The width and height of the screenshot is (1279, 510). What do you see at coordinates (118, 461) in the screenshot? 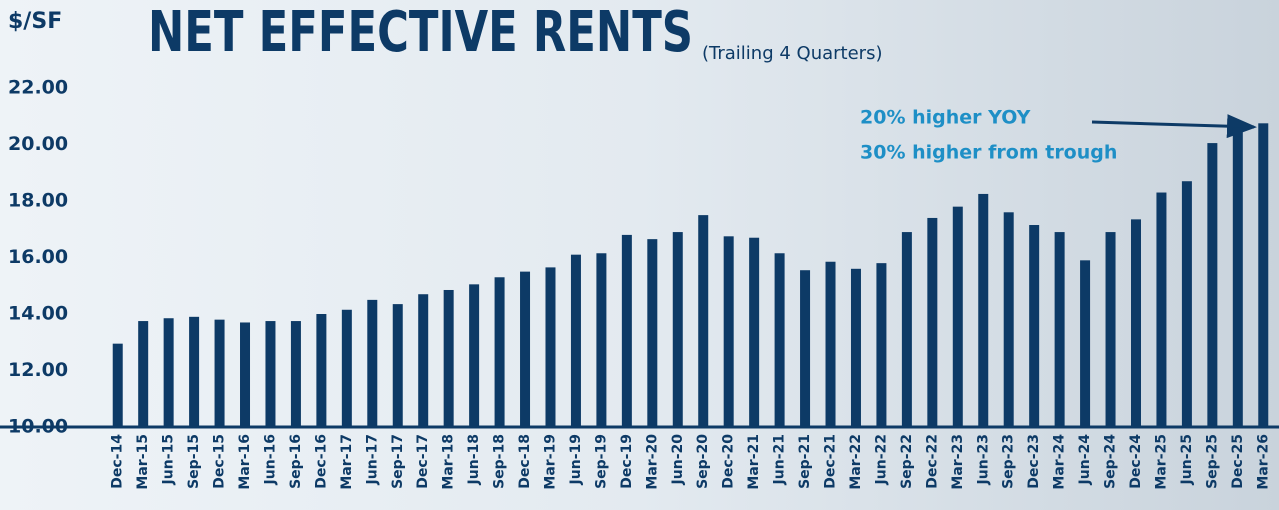
I see `x-tick-label: Dec-14` at bounding box center [118, 461].